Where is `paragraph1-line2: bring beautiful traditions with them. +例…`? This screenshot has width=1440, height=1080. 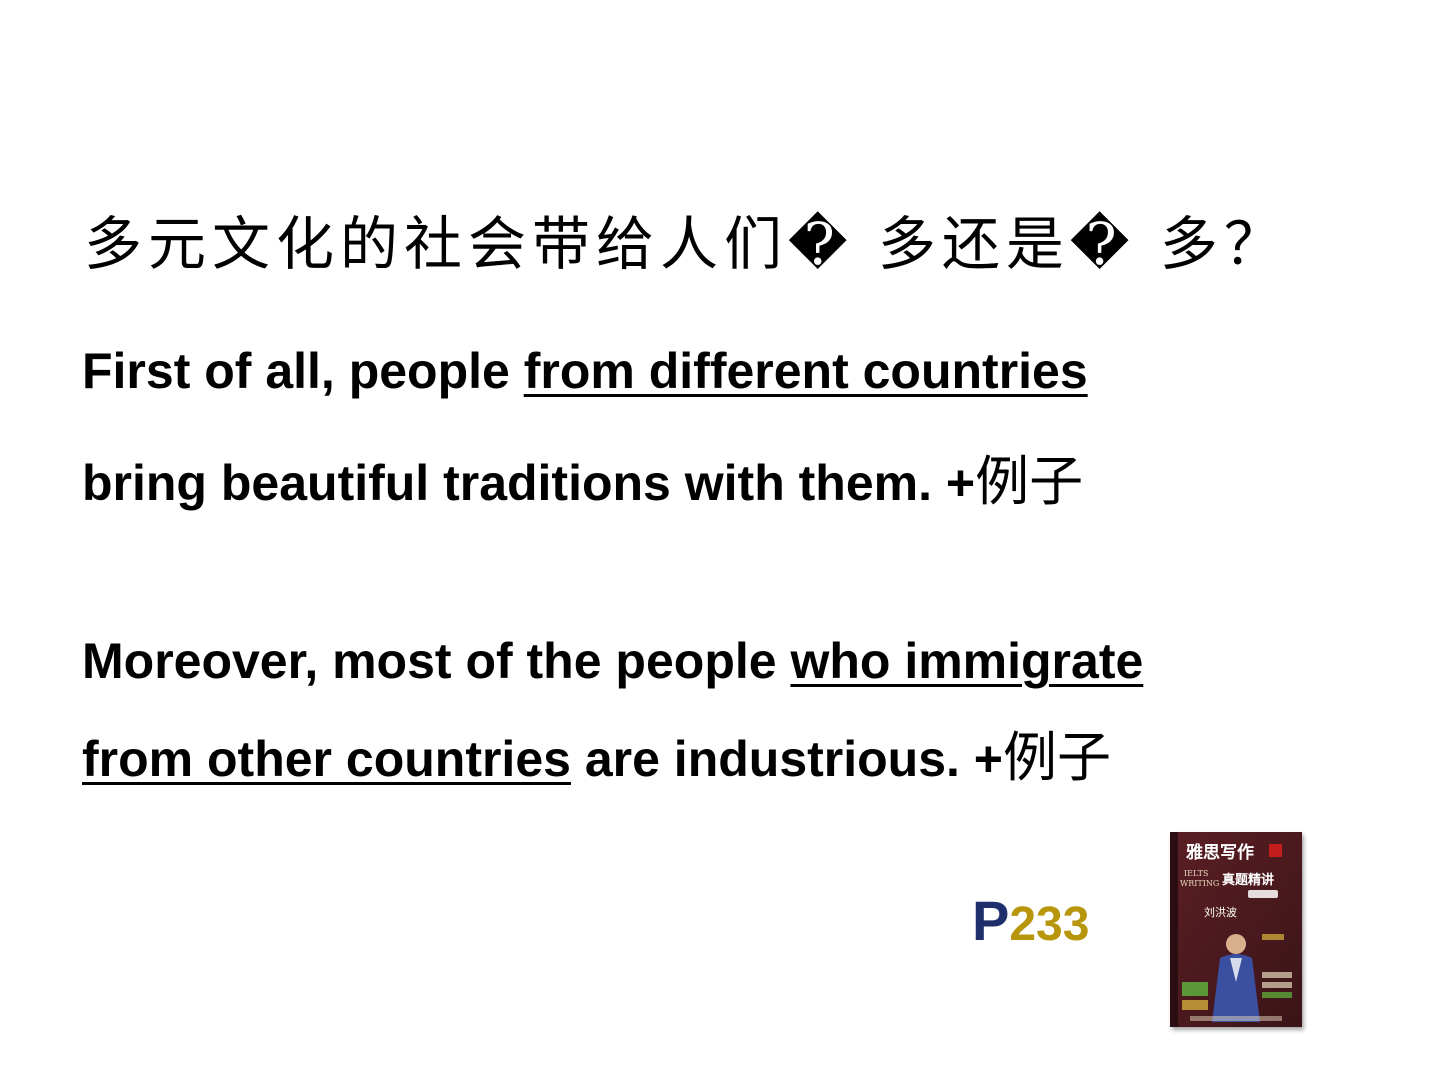 paragraph1-line2: bring beautiful traditions with them. +例… is located at coordinates (582, 481).